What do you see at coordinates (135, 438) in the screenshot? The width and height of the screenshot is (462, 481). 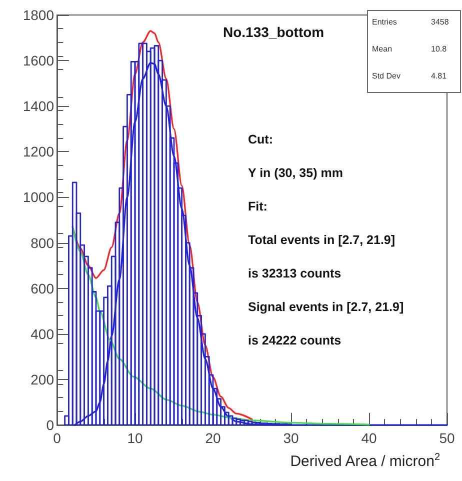 I see `x-tick-label: 10` at bounding box center [135, 438].